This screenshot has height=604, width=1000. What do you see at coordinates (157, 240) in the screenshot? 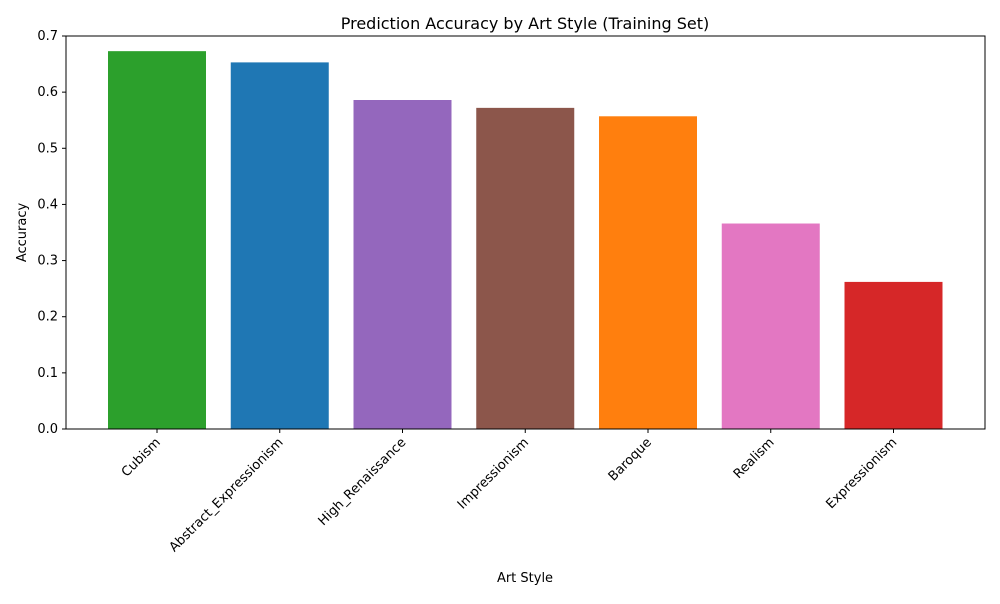
I see `bar-cubism` at bounding box center [157, 240].